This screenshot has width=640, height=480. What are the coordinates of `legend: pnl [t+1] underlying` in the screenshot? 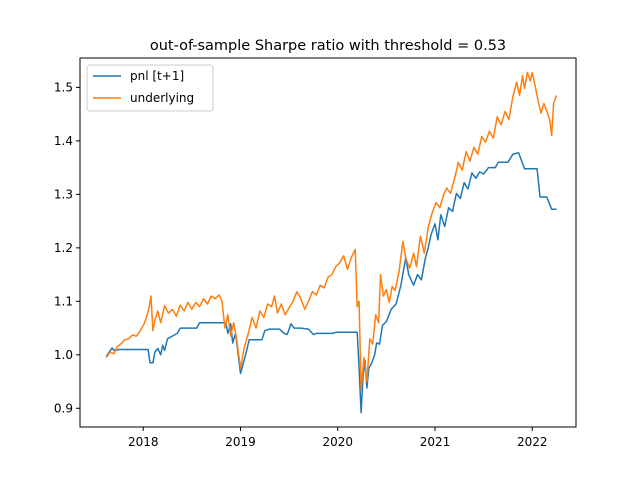 It's located at (150, 88).